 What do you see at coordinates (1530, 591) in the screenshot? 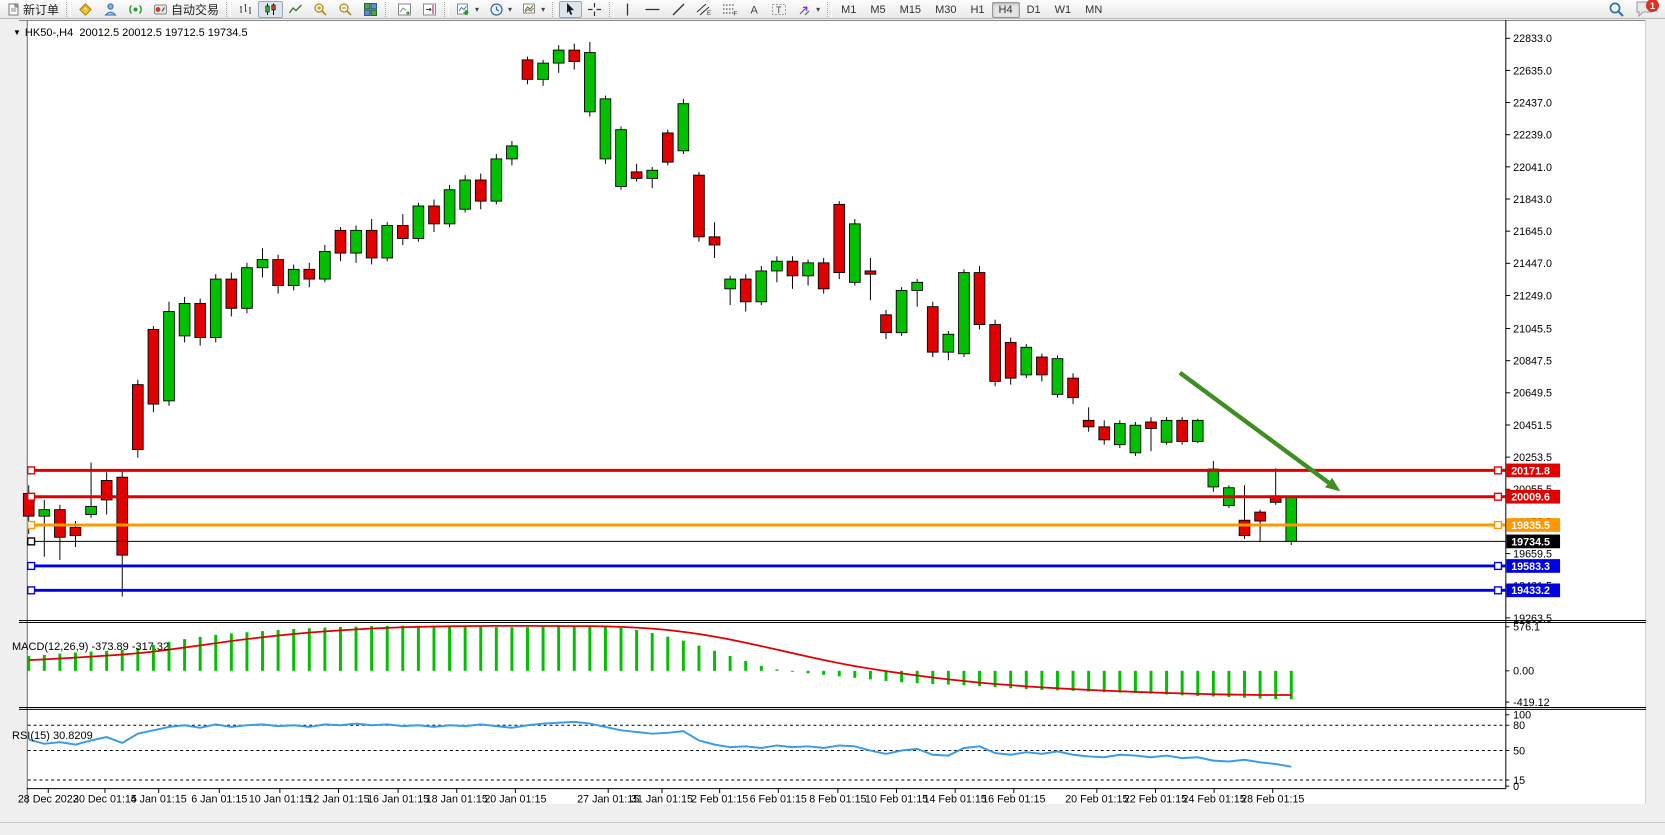
I see `svg-text: 19433.2` at bounding box center [1530, 591].